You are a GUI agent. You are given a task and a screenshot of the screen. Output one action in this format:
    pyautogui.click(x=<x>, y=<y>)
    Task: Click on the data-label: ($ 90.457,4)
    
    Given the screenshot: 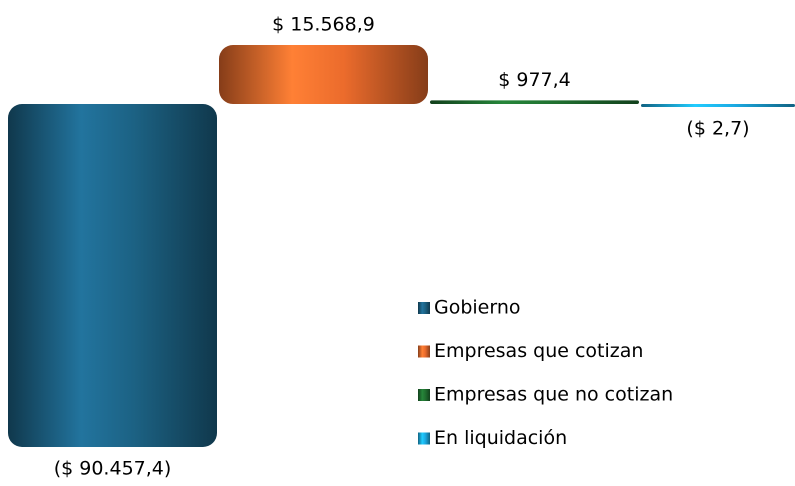 What is the action you would take?
    pyautogui.click(x=113, y=469)
    